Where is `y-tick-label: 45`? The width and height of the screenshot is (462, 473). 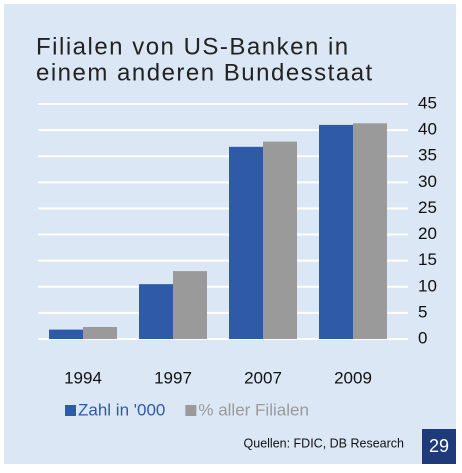 y-tick-label: 45 is located at coordinates (427, 102).